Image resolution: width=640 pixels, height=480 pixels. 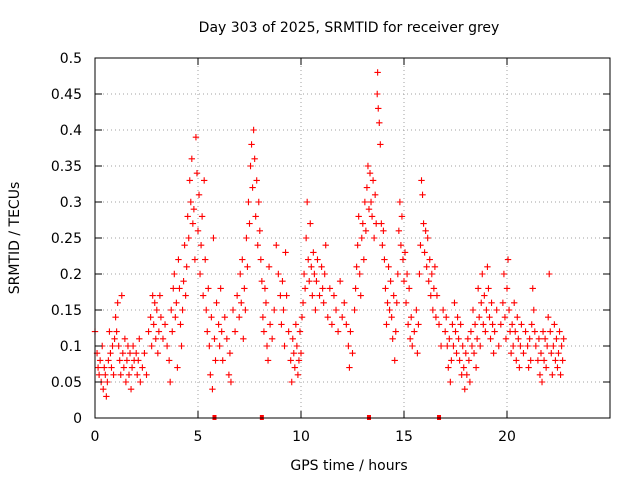 I want to click on y-tick-label: 0.45, so click(x=66, y=95).